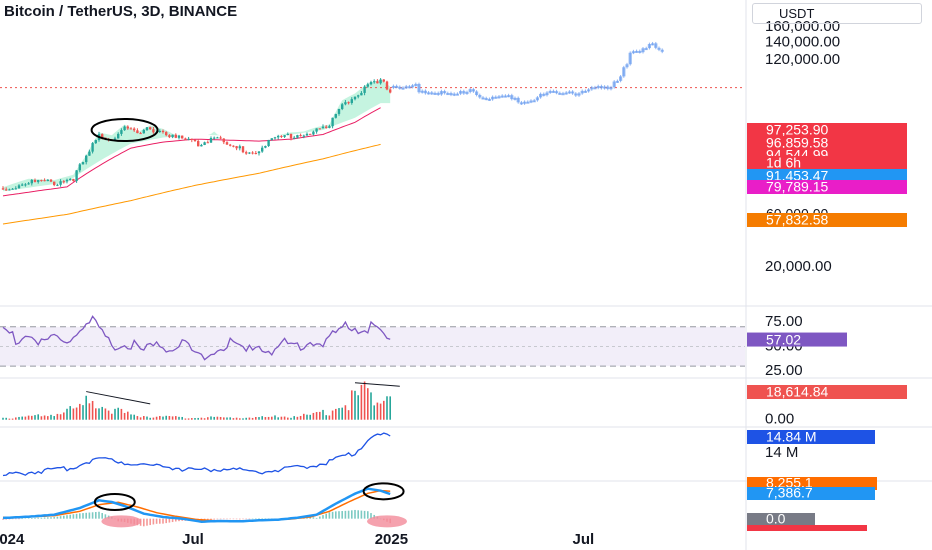 Image resolution: width=932 pixels, height=550 pixels. I want to click on obv-line, so click(196, 454).